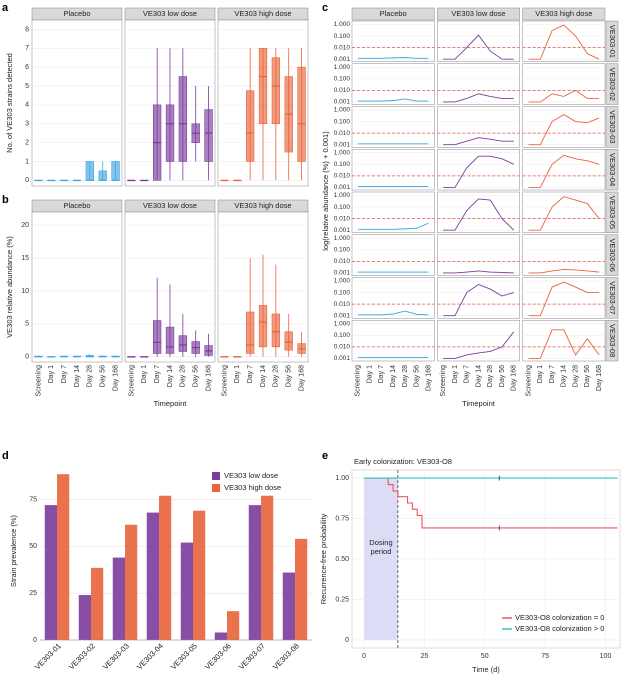 The height and width of the screenshot is (685, 629). Describe the element at coordinates (9, 287) in the screenshot. I see `axis-label: VE303 relative abundance (%)` at that location.